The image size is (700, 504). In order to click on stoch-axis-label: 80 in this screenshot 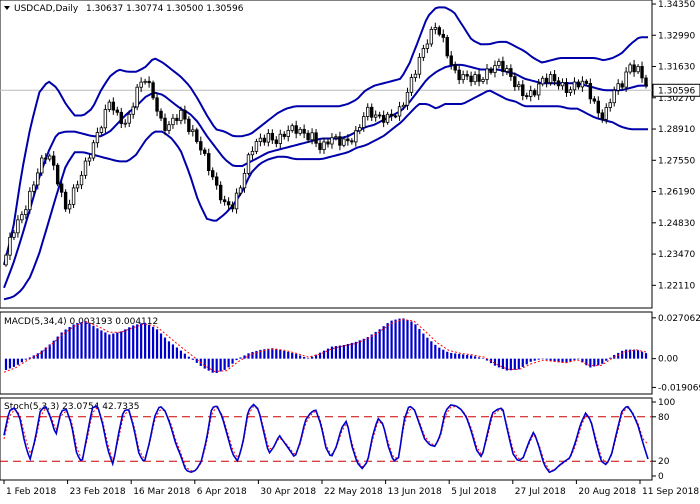, I will do `click(664, 418)`.